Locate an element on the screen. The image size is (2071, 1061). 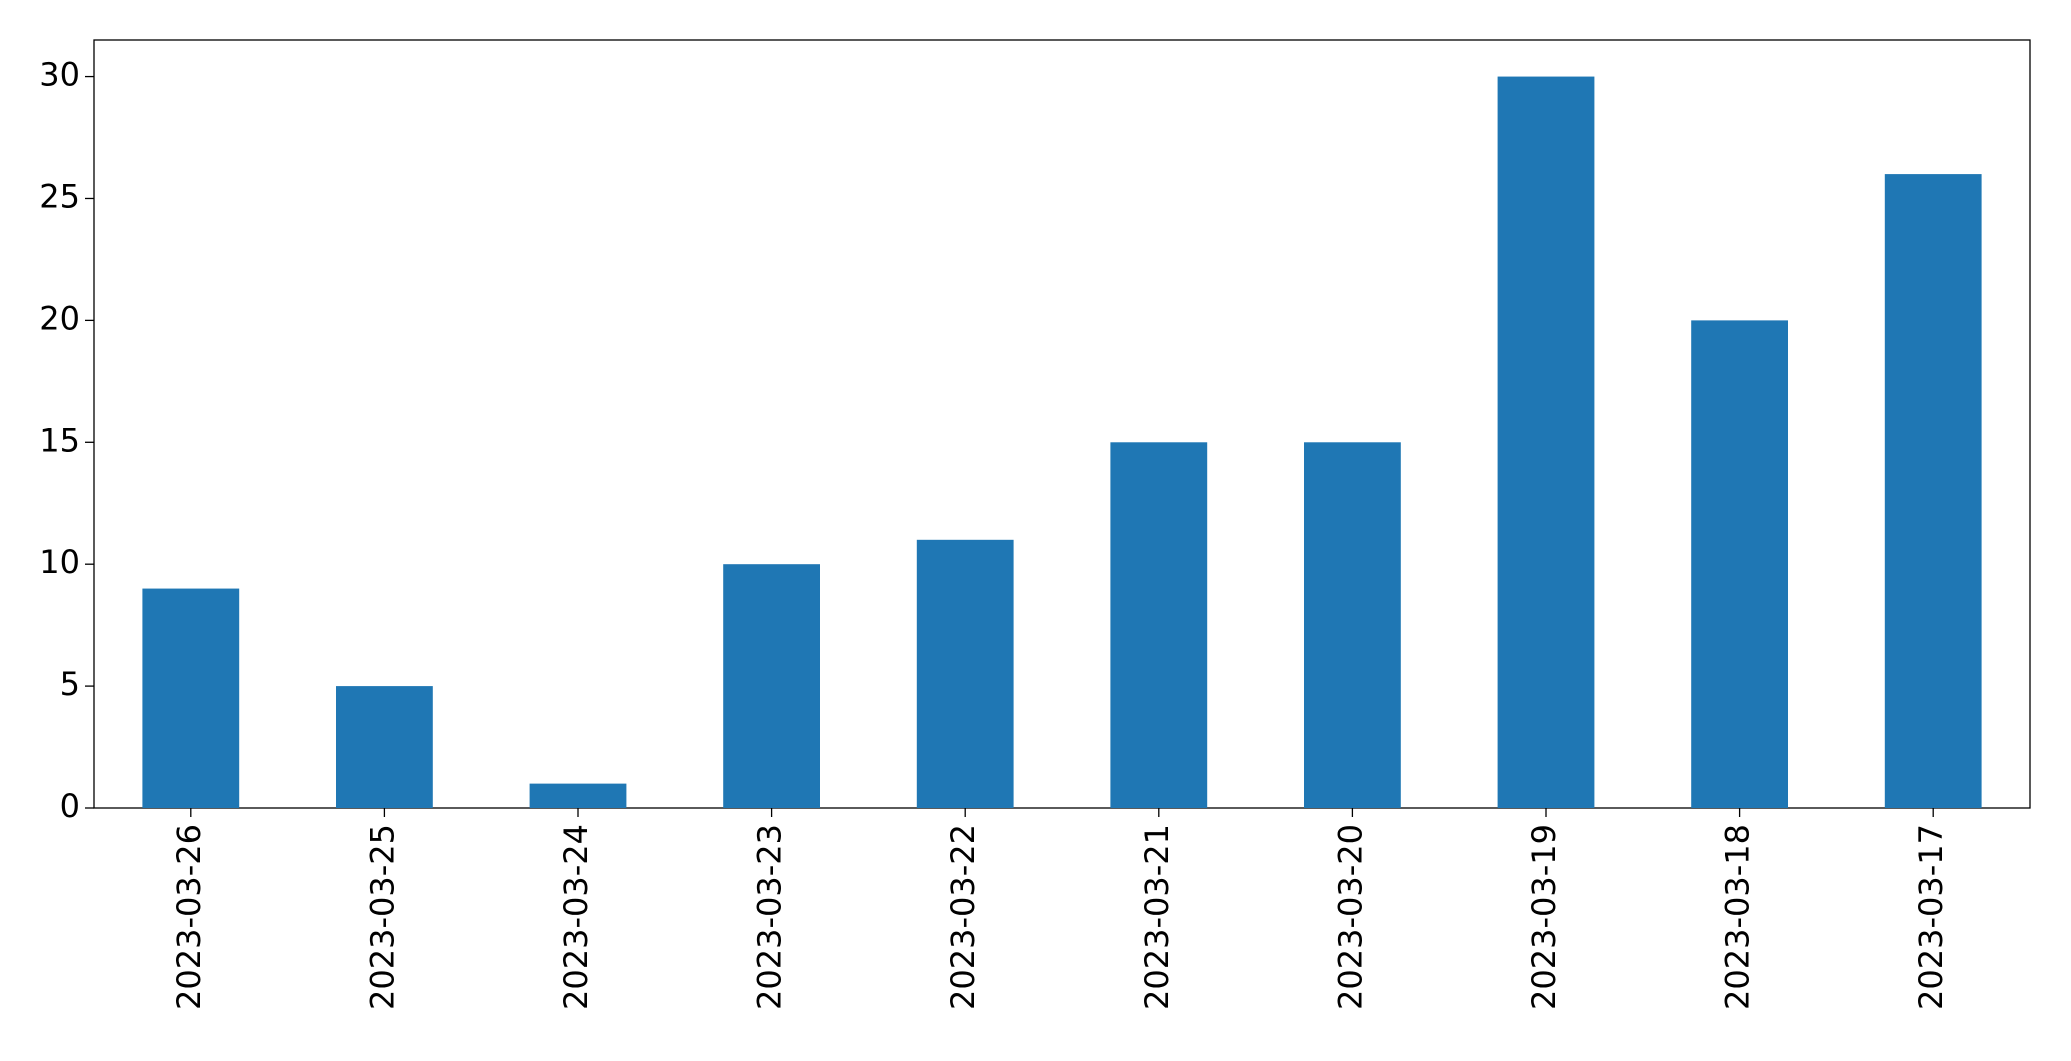
y-tick-label: 15 is located at coordinates (59, 440).